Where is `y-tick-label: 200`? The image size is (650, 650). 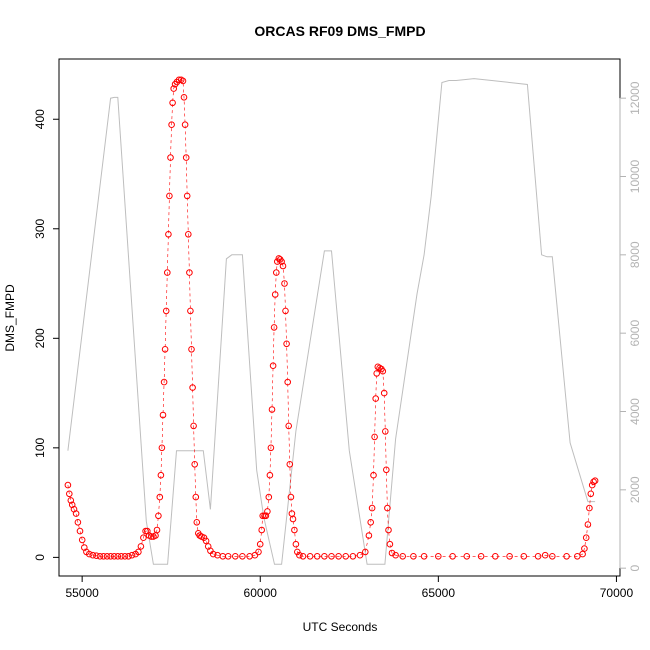
y-tick-label: 200 is located at coordinates (40, 338).